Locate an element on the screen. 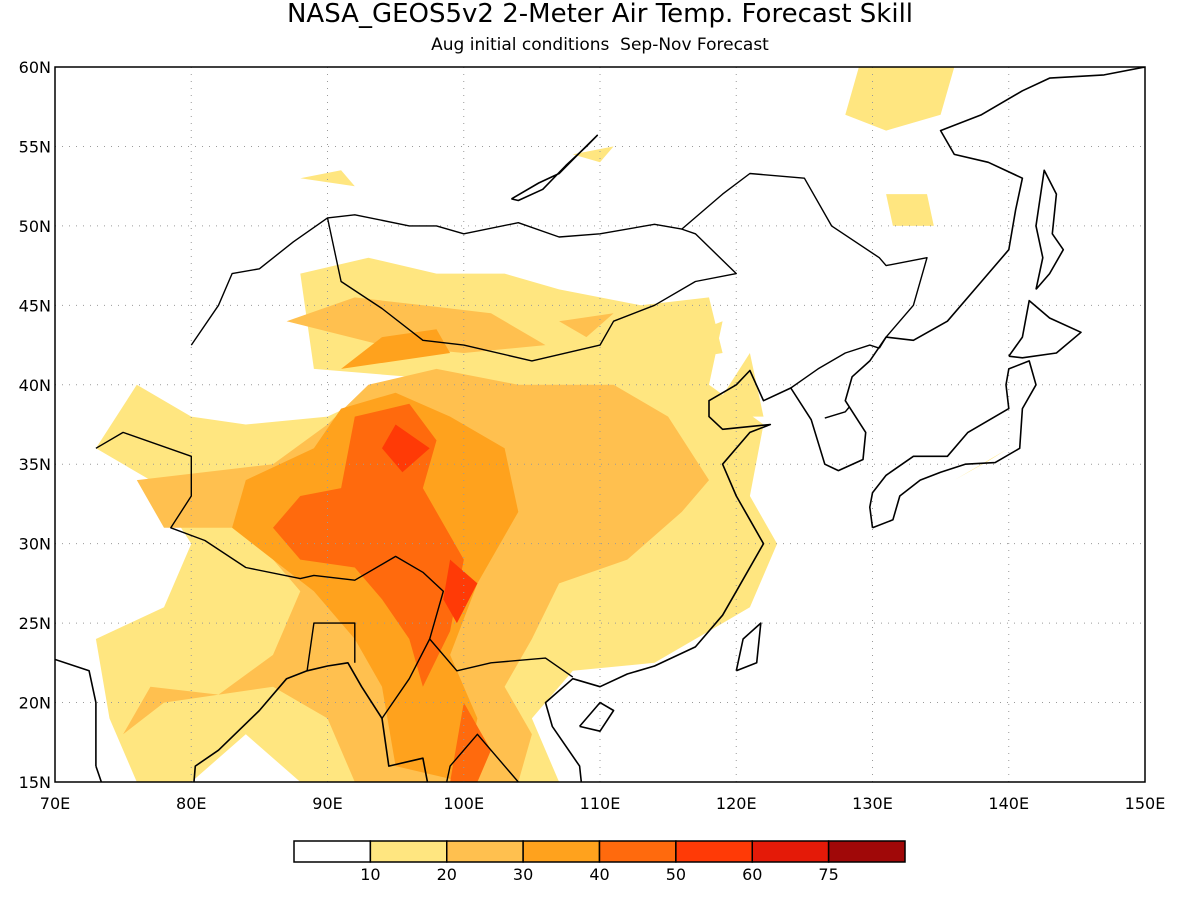  lon-tick-label: 90E is located at coordinates (327, 803).